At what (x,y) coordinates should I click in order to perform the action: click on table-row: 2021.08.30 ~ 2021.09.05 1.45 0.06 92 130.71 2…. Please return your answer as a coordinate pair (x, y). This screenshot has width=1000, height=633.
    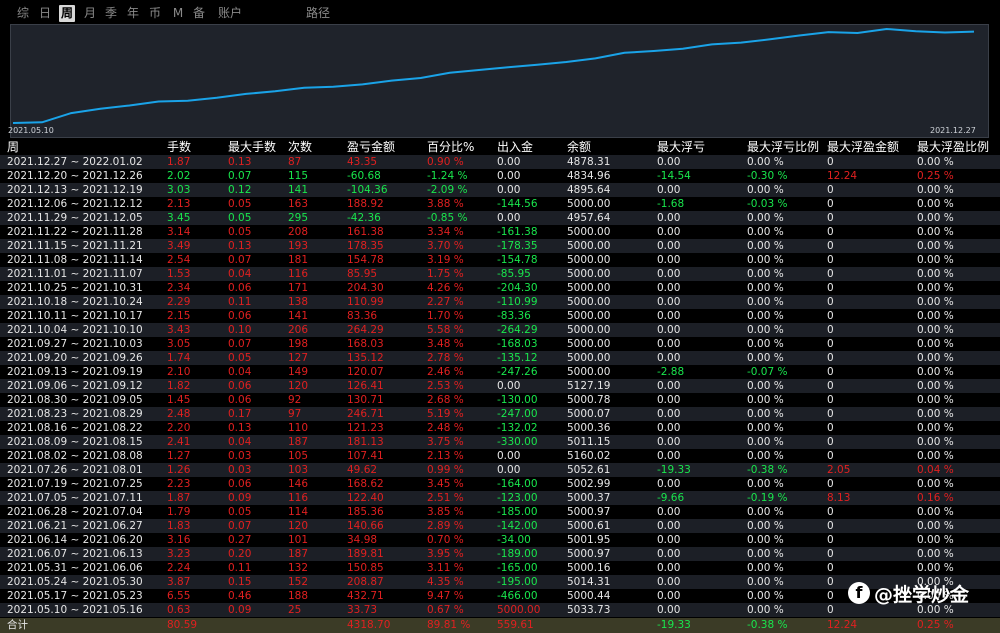
    Looking at the image, I should click on (500, 400).